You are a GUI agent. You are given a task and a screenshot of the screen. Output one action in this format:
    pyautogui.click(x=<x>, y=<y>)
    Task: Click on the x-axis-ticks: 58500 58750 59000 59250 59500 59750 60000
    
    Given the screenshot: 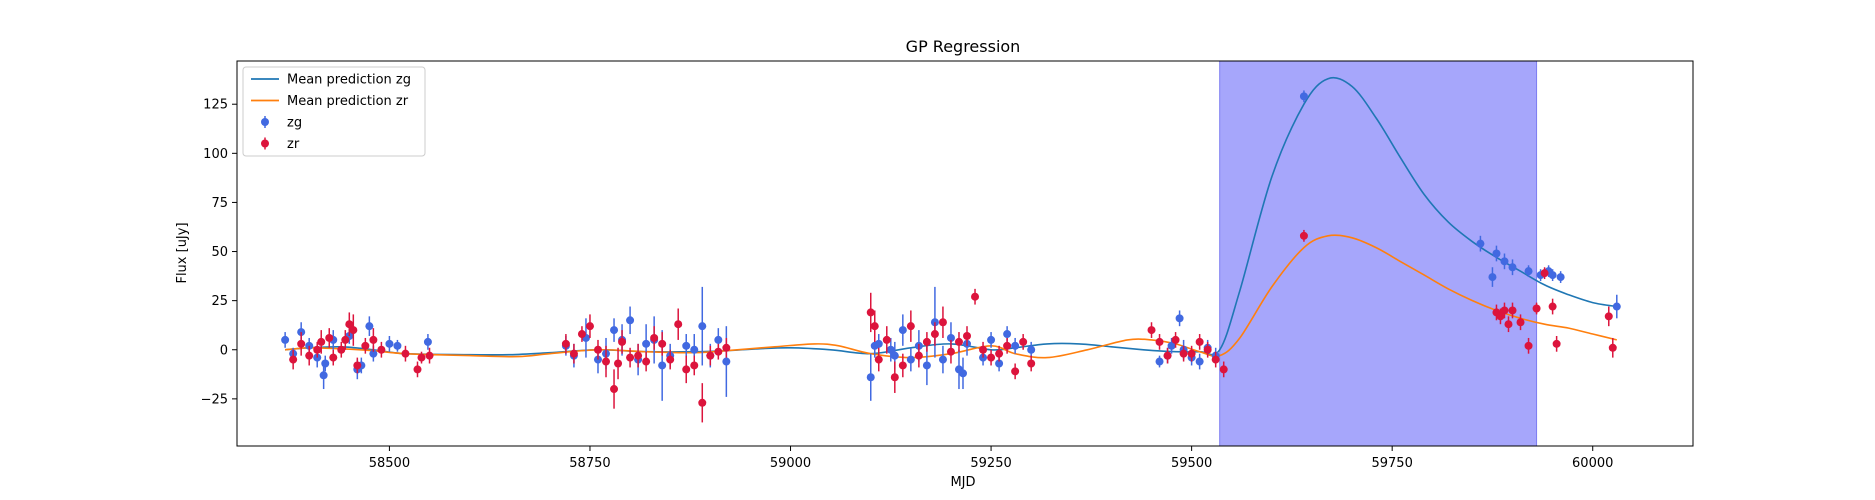 What is the action you would take?
    pyautogui.click(x=991, y=458)
    